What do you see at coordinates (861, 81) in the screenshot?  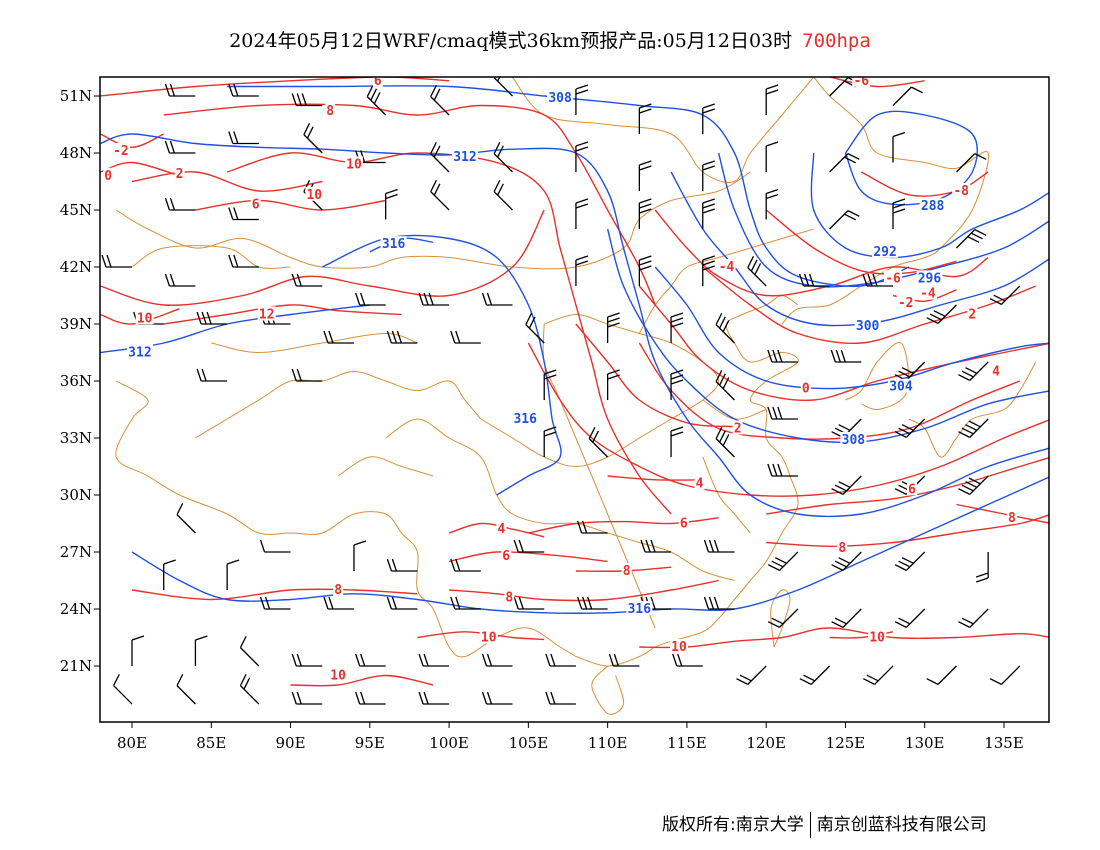 I see `temperature-contour-label: -6` at bounding box center [861, 81].